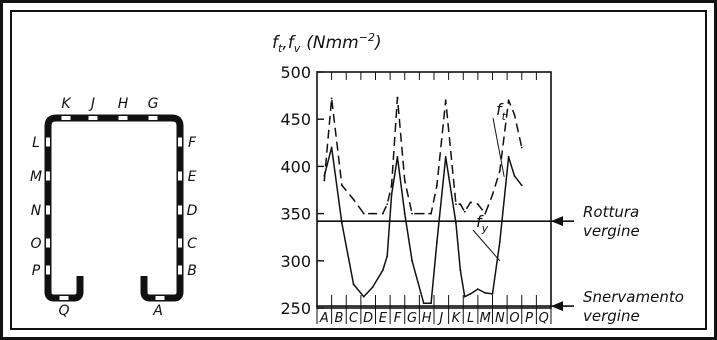 Image resolution: width=717 pixels, height=340 pixels. Describe the element at coordinates (192, 143) in the screenshot. I see `section-label-F: F` at that location.